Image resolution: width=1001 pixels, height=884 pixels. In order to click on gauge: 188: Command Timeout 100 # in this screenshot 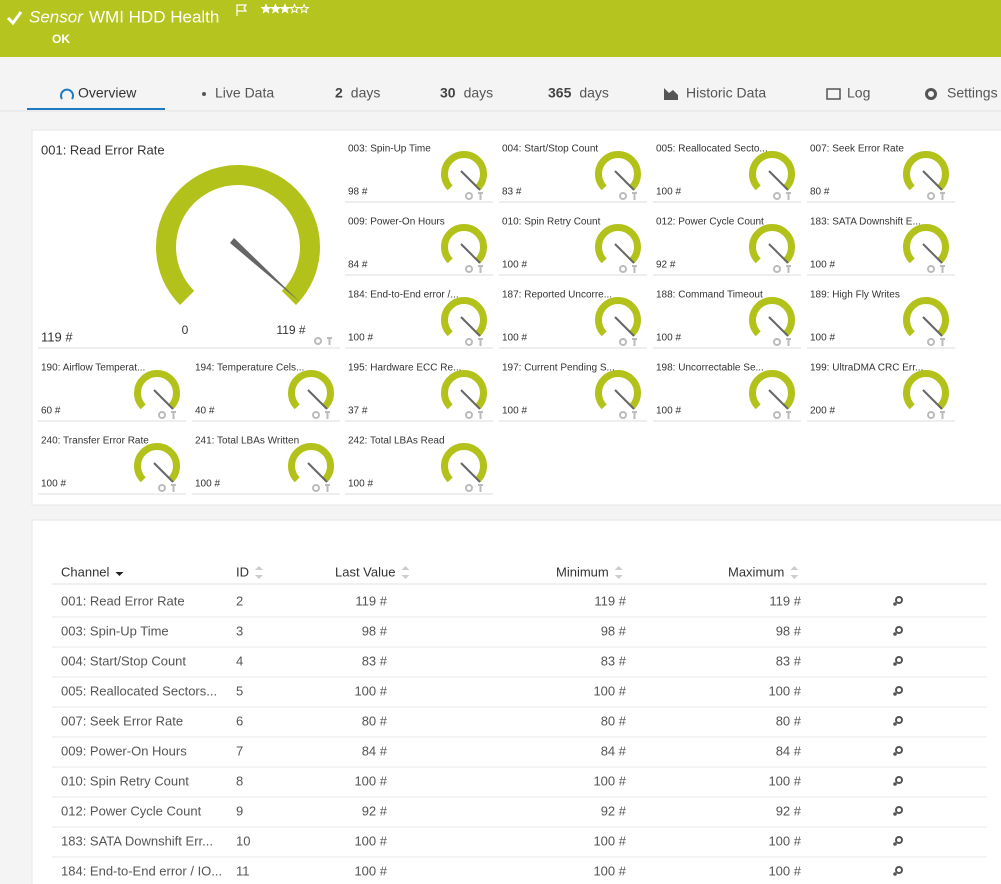, I will do `click(727, 319)`.